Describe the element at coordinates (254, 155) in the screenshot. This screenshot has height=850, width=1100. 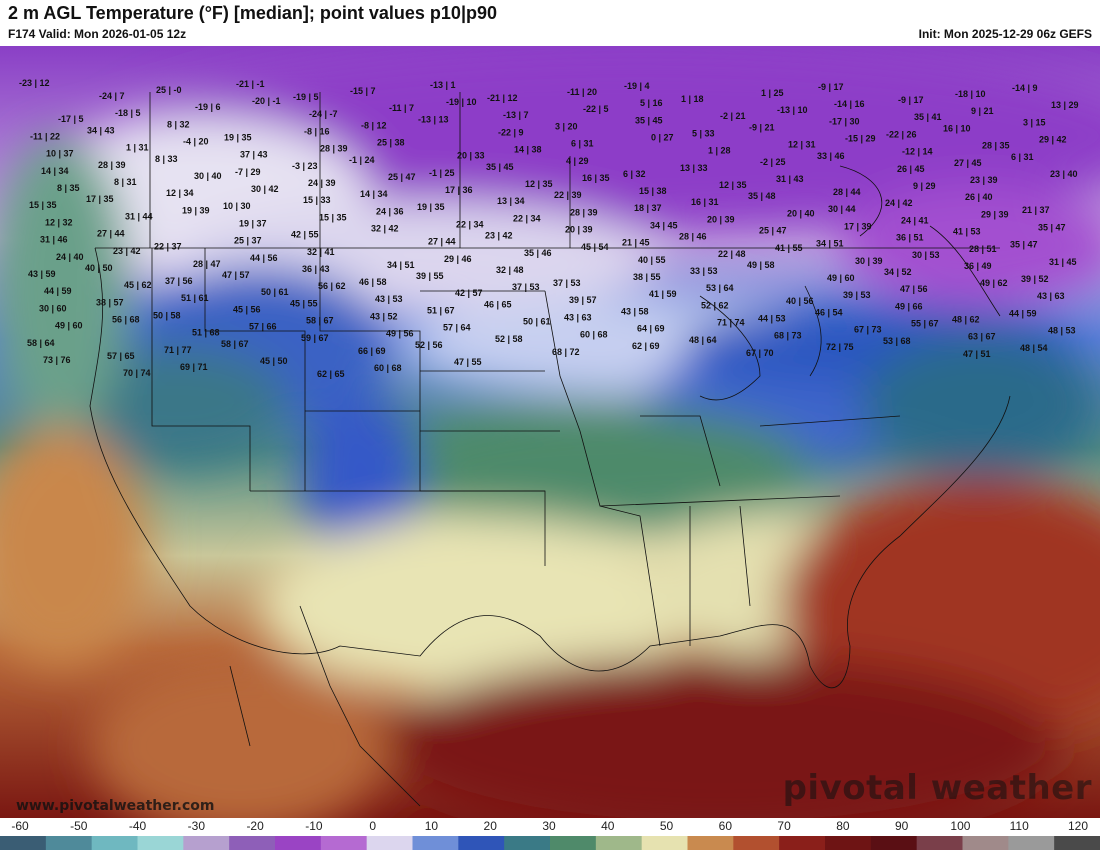
I see `point-value: 37 | 43` at that location.